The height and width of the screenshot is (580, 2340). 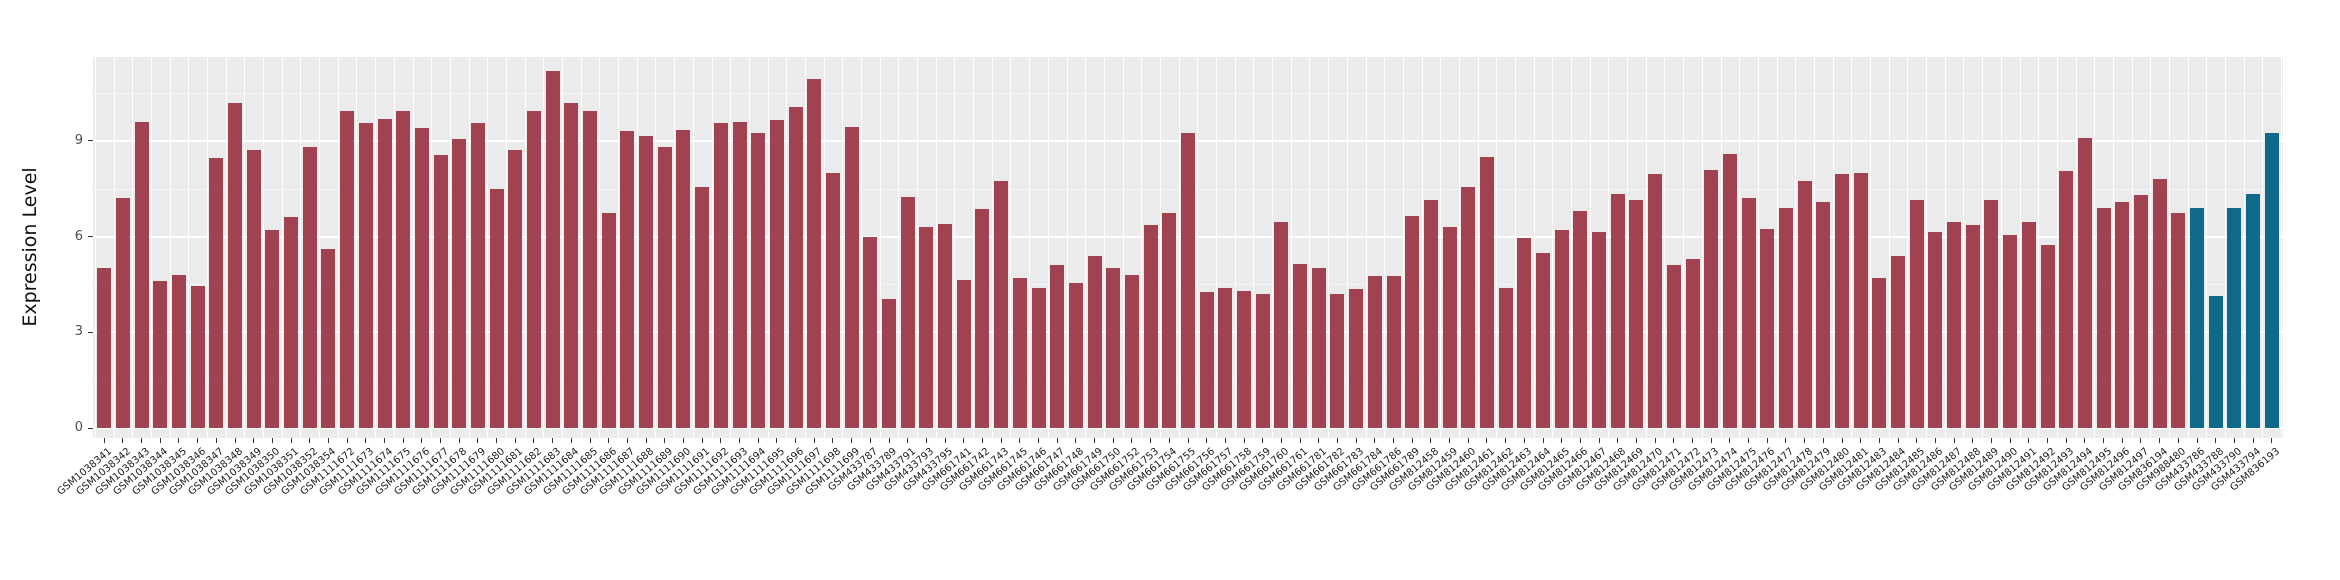 I want to click on y-tick-label: 0, so click(x=78, y=427).